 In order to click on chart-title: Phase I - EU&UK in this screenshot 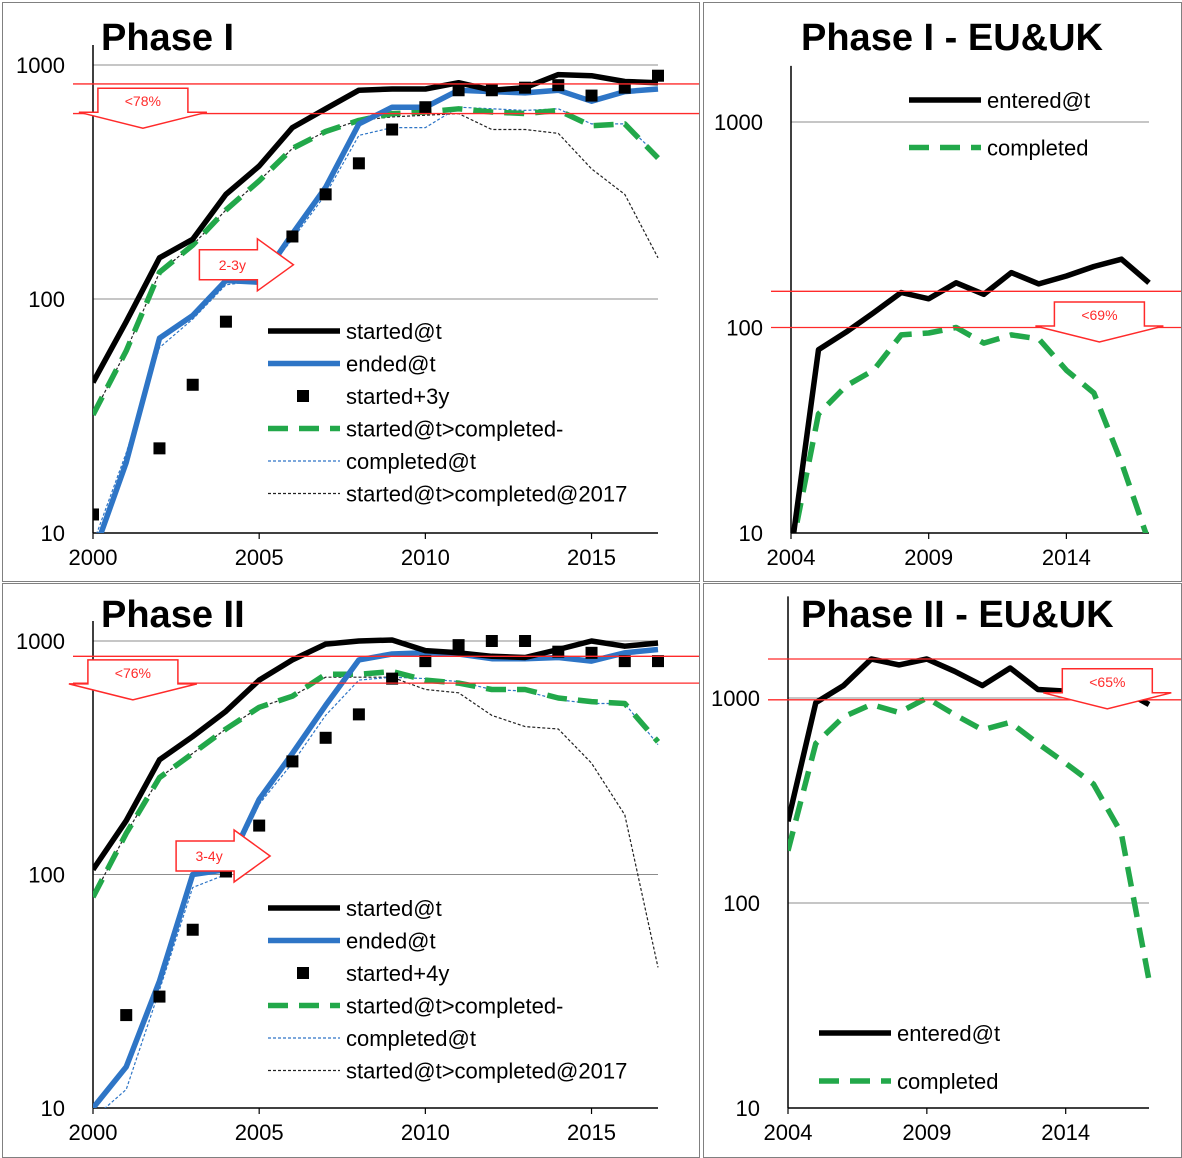, I will do `click(952, 38)`.